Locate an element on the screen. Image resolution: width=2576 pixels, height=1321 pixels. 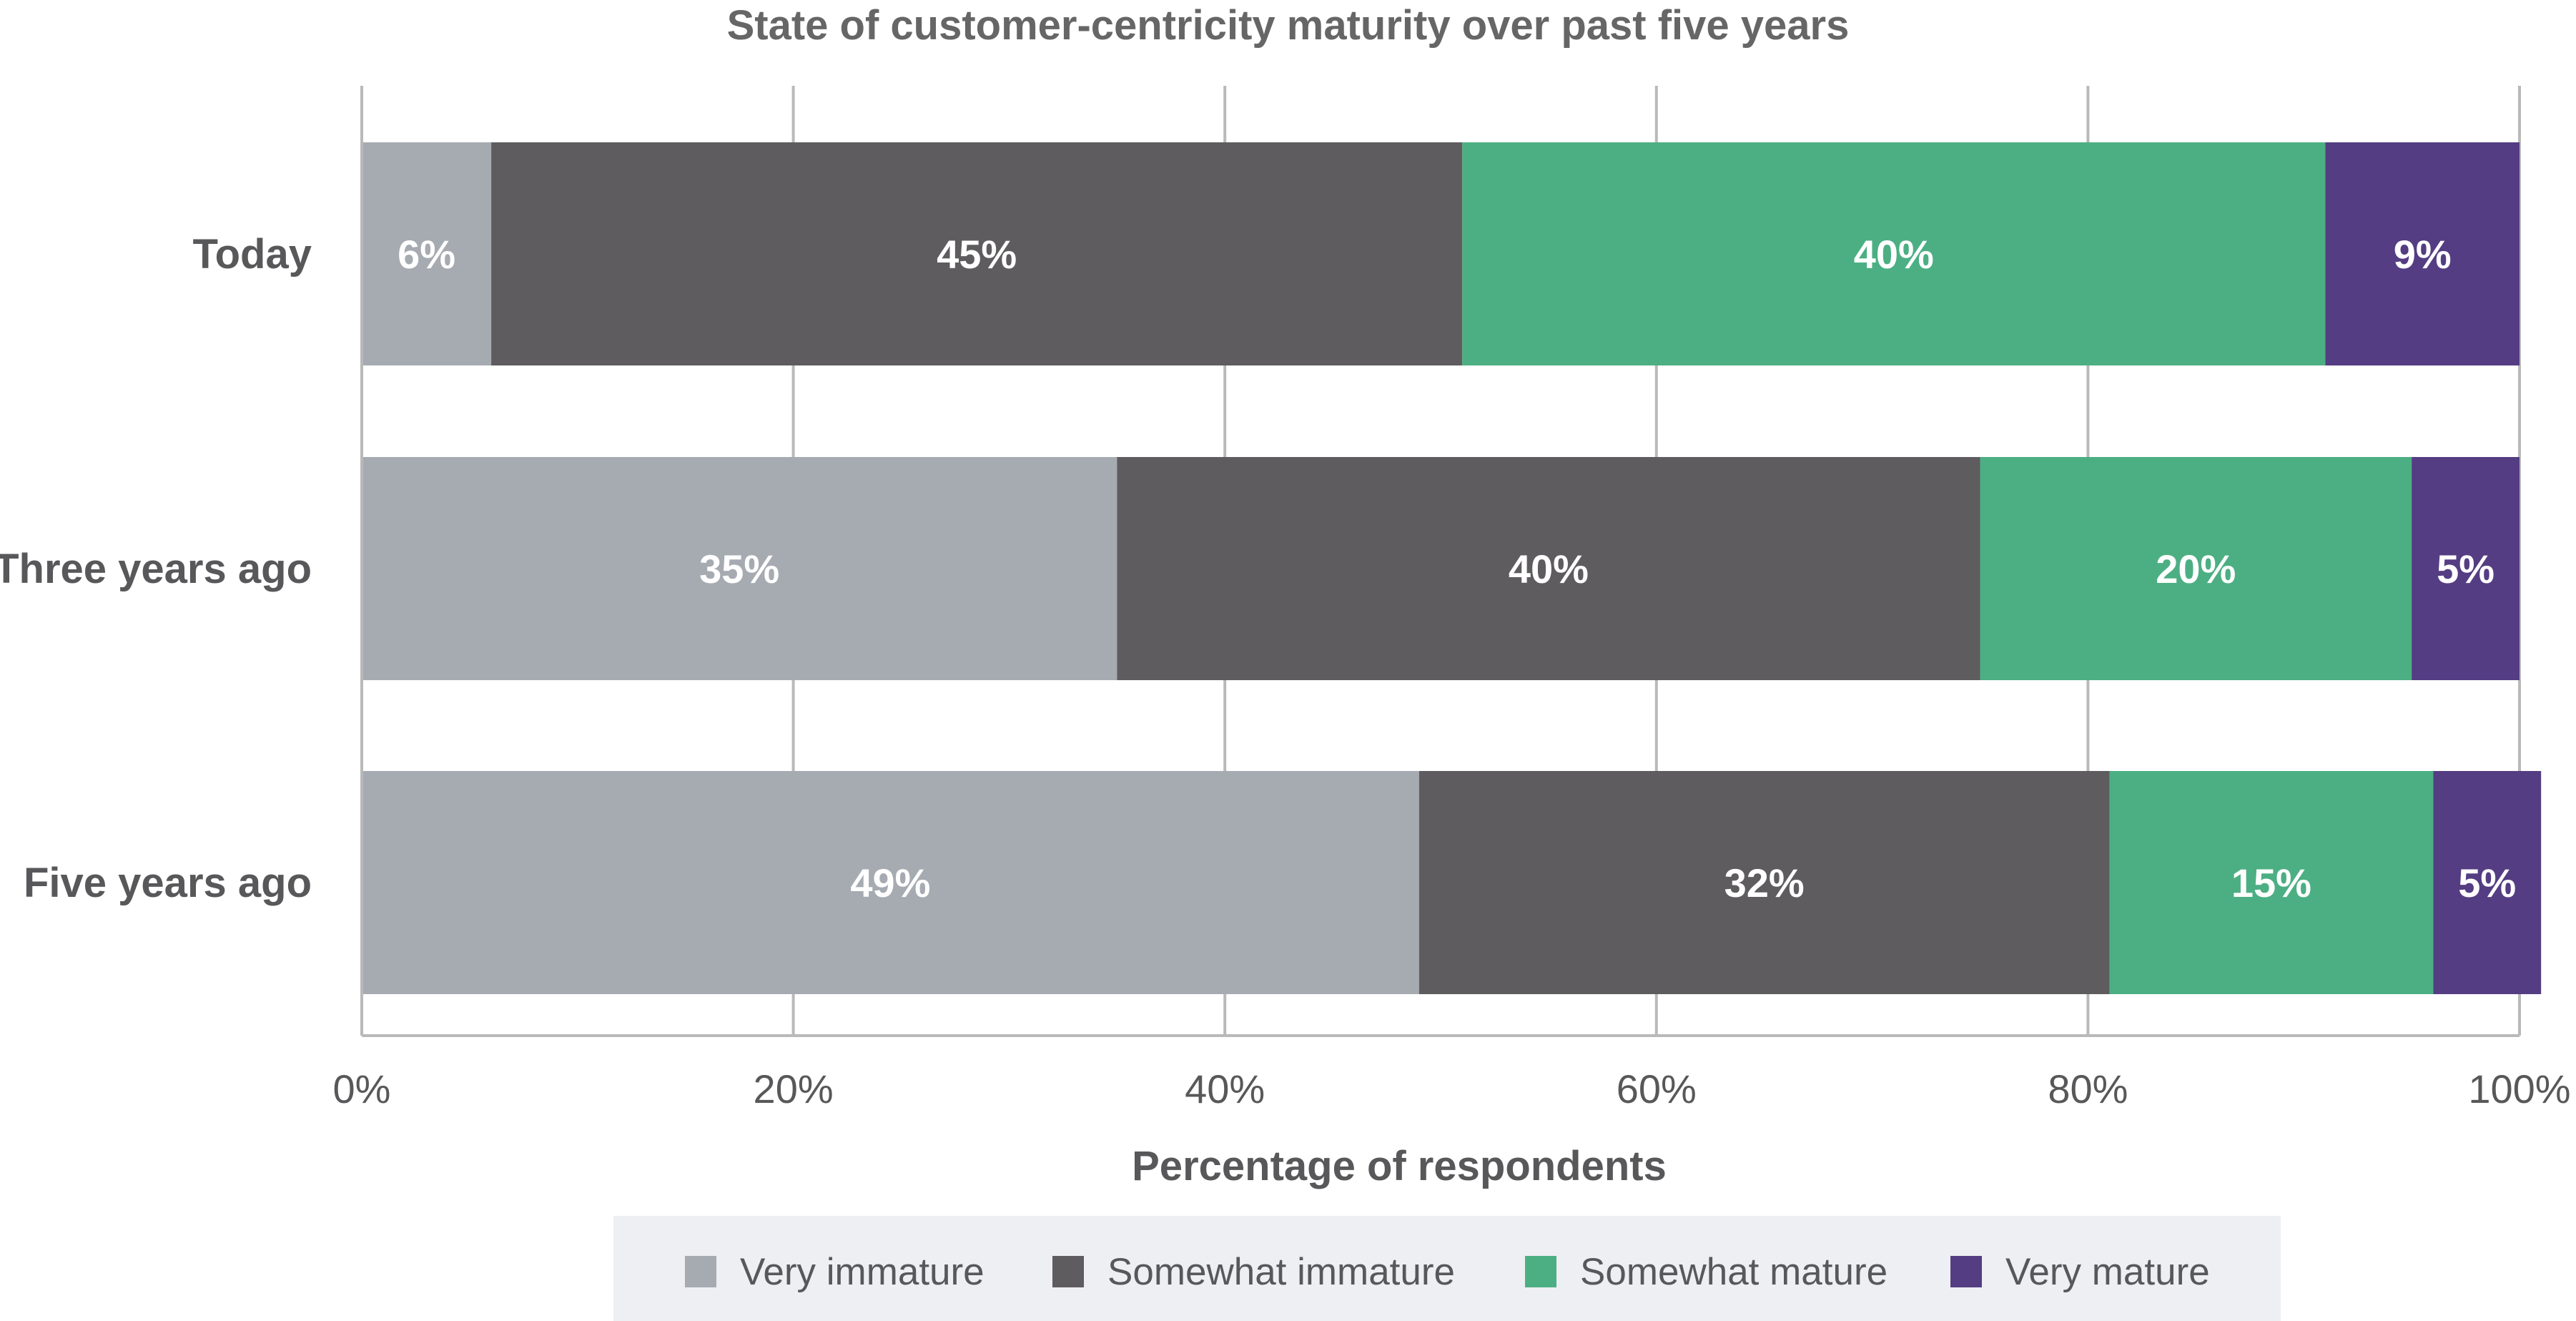
x-tick-label: 0% is located at coordinates (362, 1088).